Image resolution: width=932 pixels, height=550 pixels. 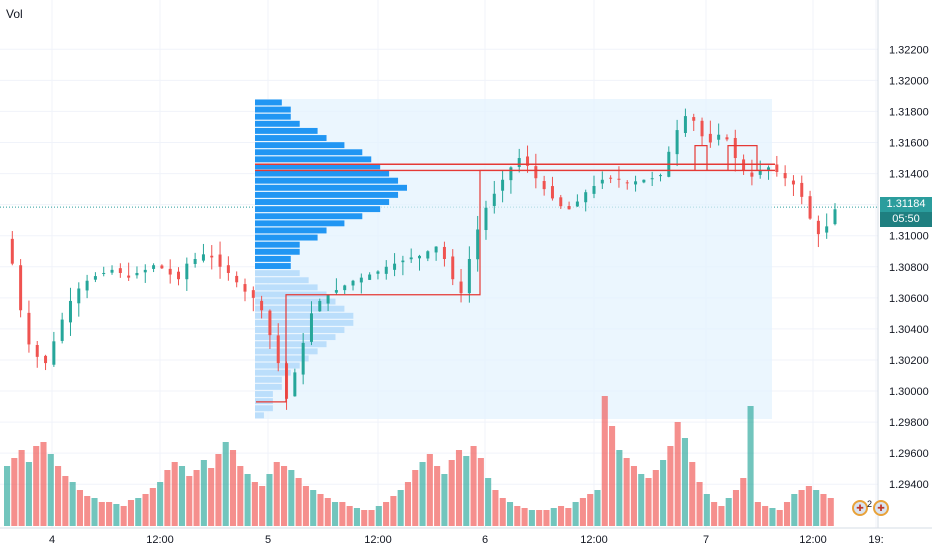 I want to click on time-tick-label: 19:, so click(x=875, y=540).